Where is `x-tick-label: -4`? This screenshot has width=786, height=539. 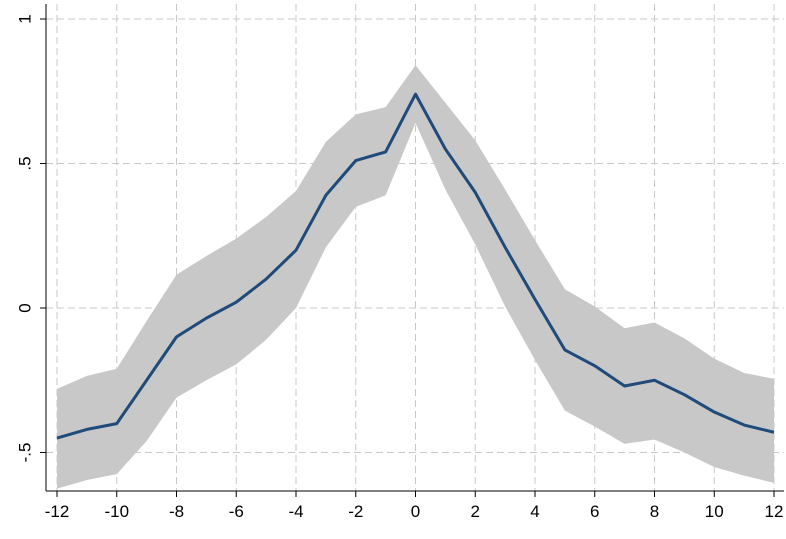 x-tick-label: -4 is located at coordinates (295, 511).